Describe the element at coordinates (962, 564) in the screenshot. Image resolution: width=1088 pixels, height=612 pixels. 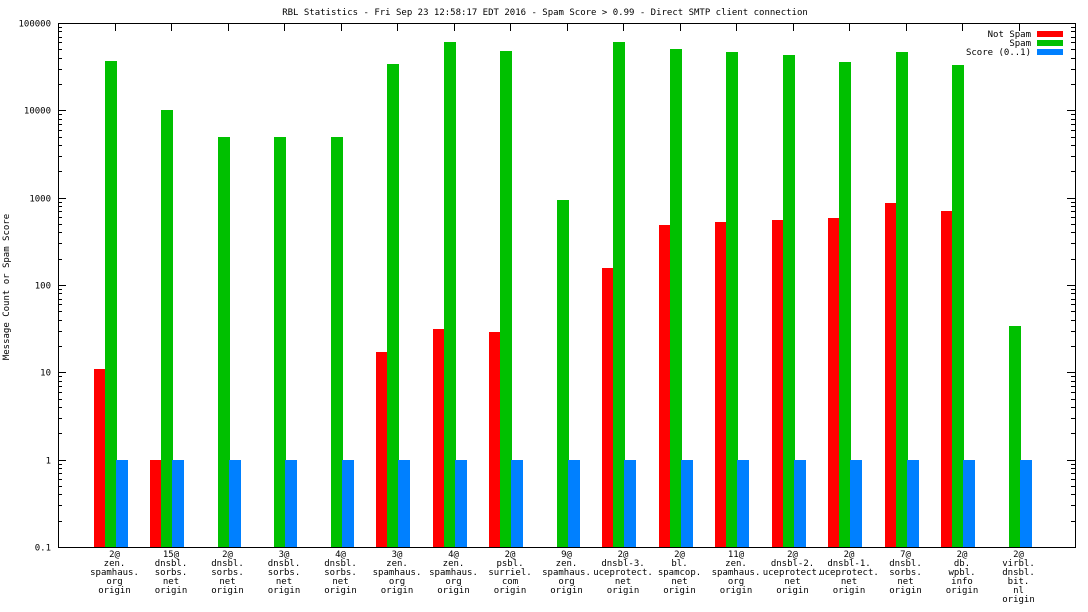
I see `x-tick-label: db.` at that location.